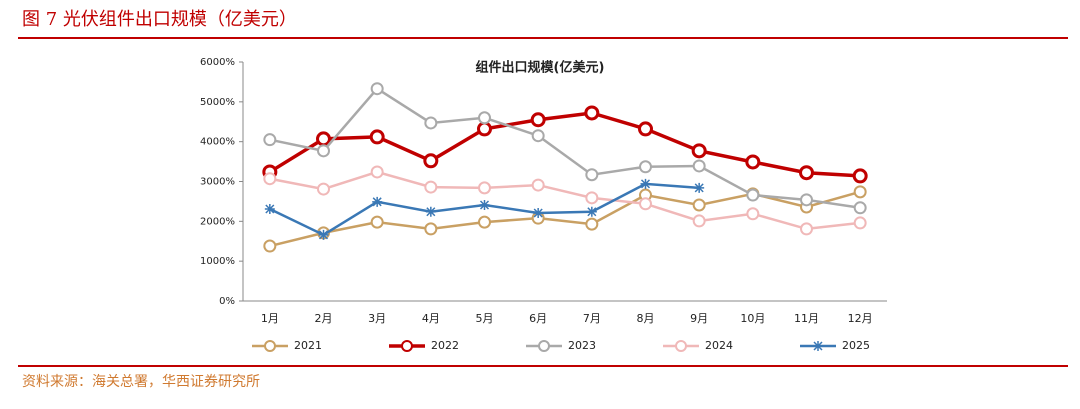 The height and width of the screenshot is (409, 1080). I want to click on source-note: 资料来源：海关总署，华西证券研究所, so click(141, 382).